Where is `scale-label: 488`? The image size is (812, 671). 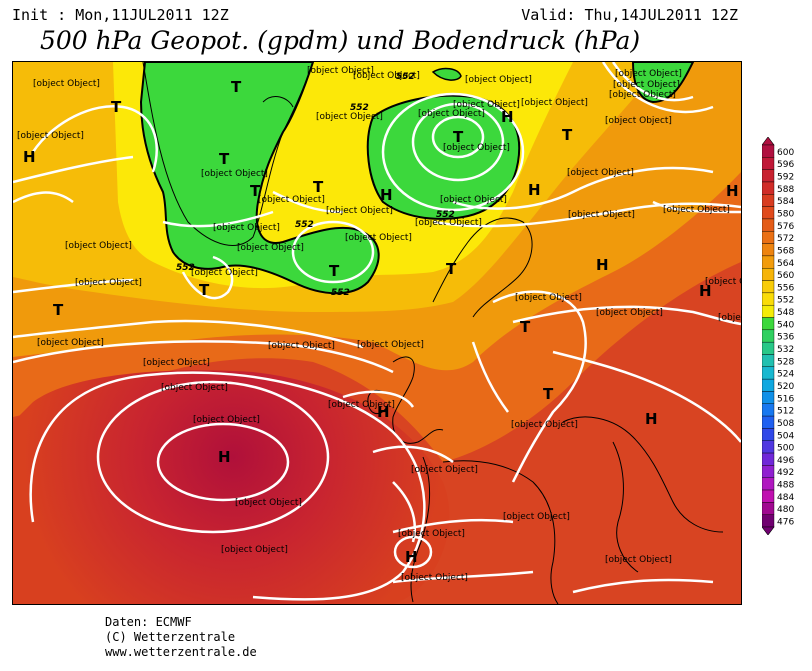
scale-label: 488 is located at coordinates (785, 486).